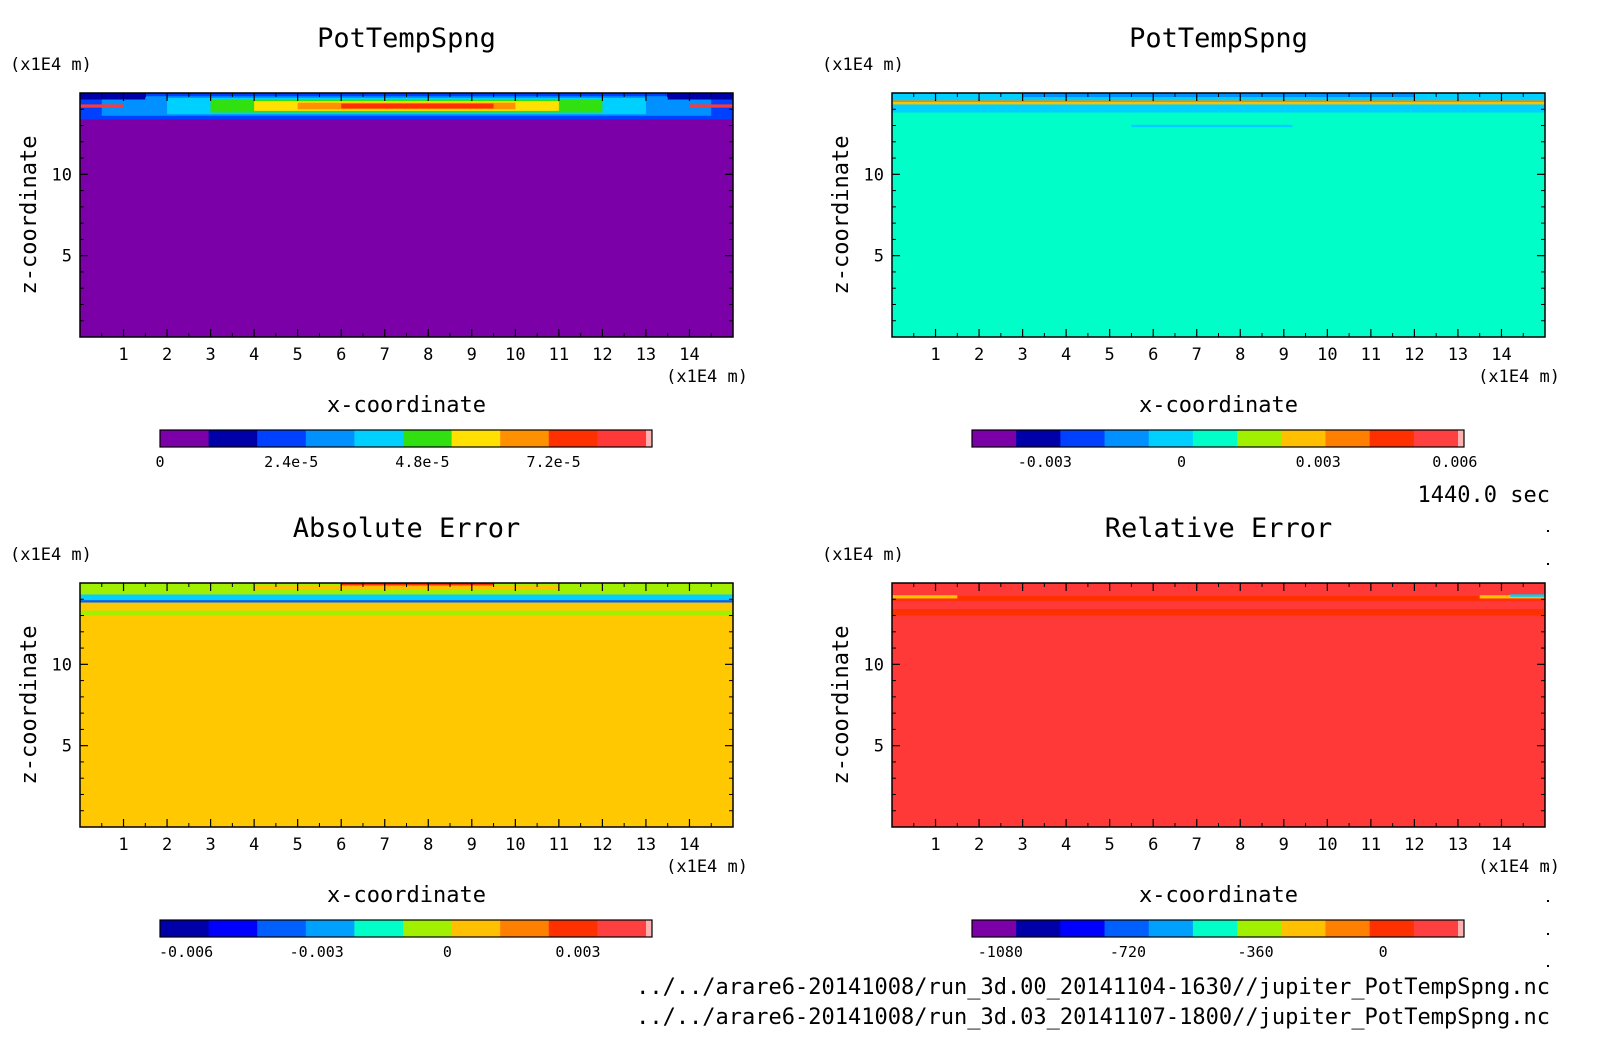  What do you see at coordinates (935, 845) in the screenshot?
I see `x-tick-label: 1` at bounding box center [935, 845].